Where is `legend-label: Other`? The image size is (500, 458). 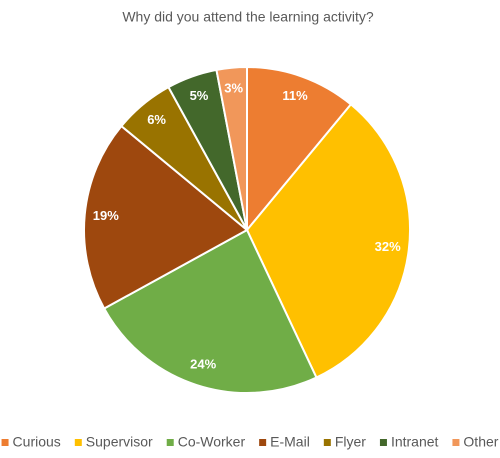
legend-label: Other is located at coordinates (480, 442).